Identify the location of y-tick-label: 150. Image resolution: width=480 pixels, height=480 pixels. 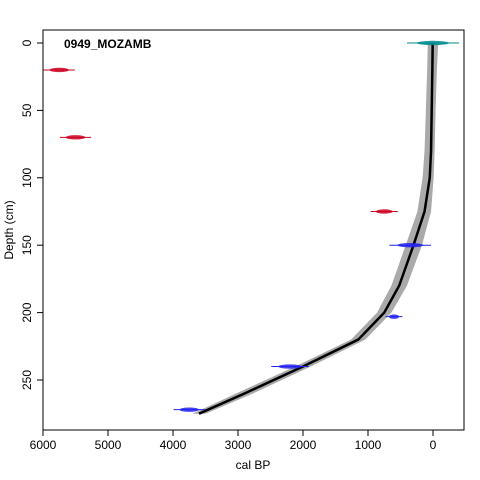
(27, 245).